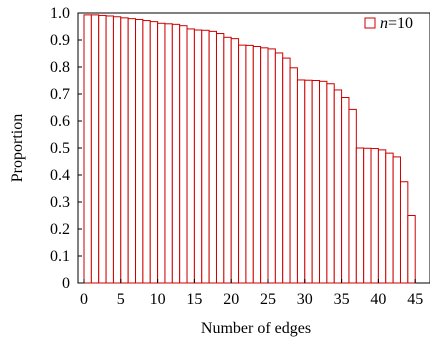  I want to click on x-tick-label: 25, so click(268, 299).